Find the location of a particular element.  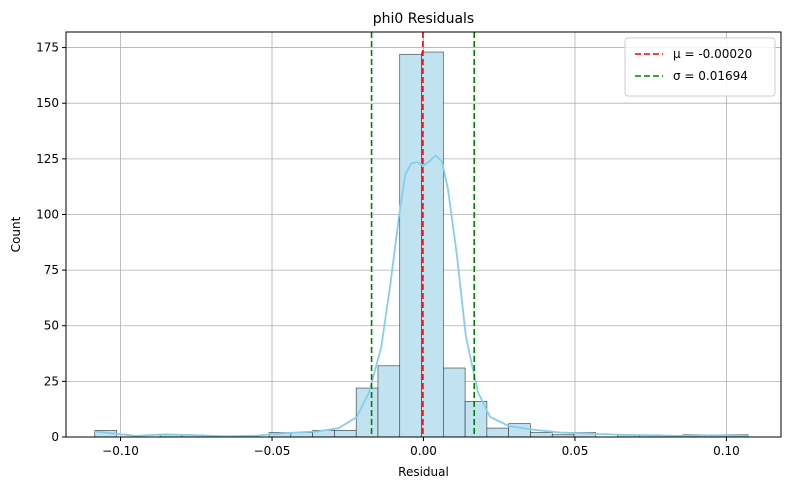

y-tick-label: 175 is located at coordinates (47, 48).